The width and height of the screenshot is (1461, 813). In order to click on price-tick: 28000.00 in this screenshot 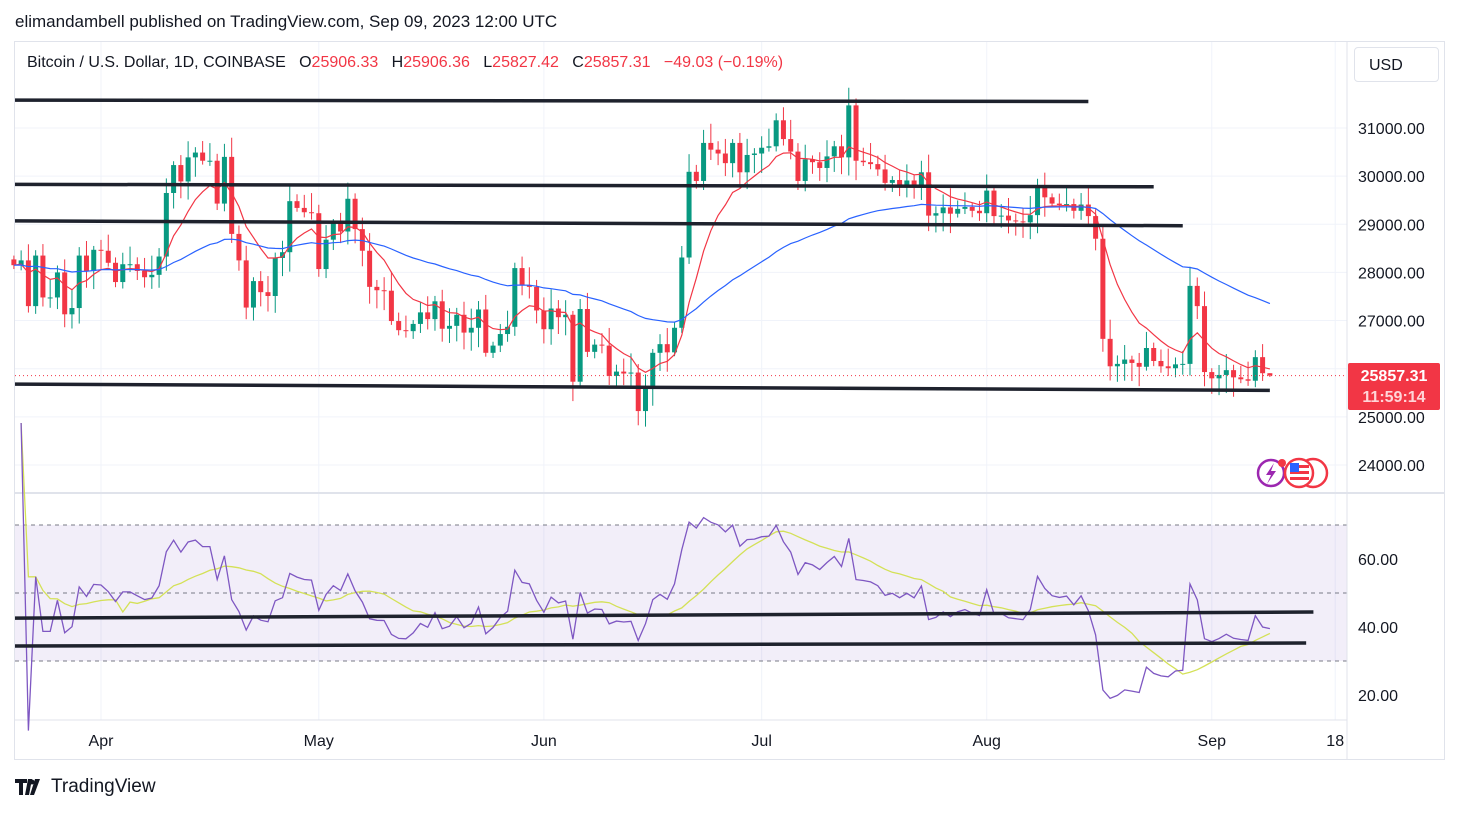, I will do `click(1391, 273)`.